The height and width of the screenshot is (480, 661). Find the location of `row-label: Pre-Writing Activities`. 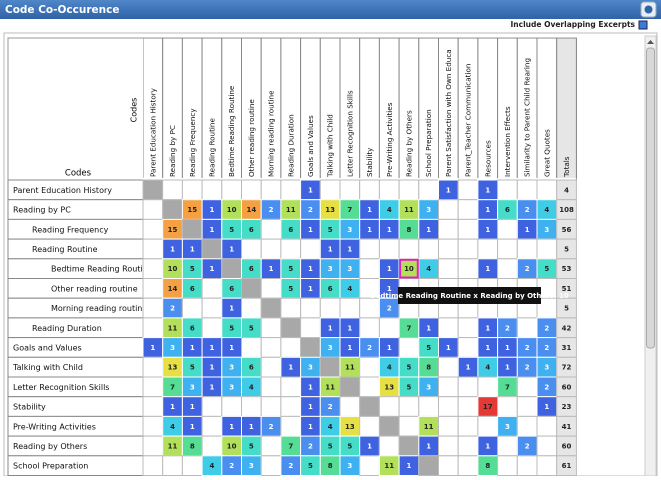

row-label: Pre-Writing Activities is located at coordinates (54, 426).